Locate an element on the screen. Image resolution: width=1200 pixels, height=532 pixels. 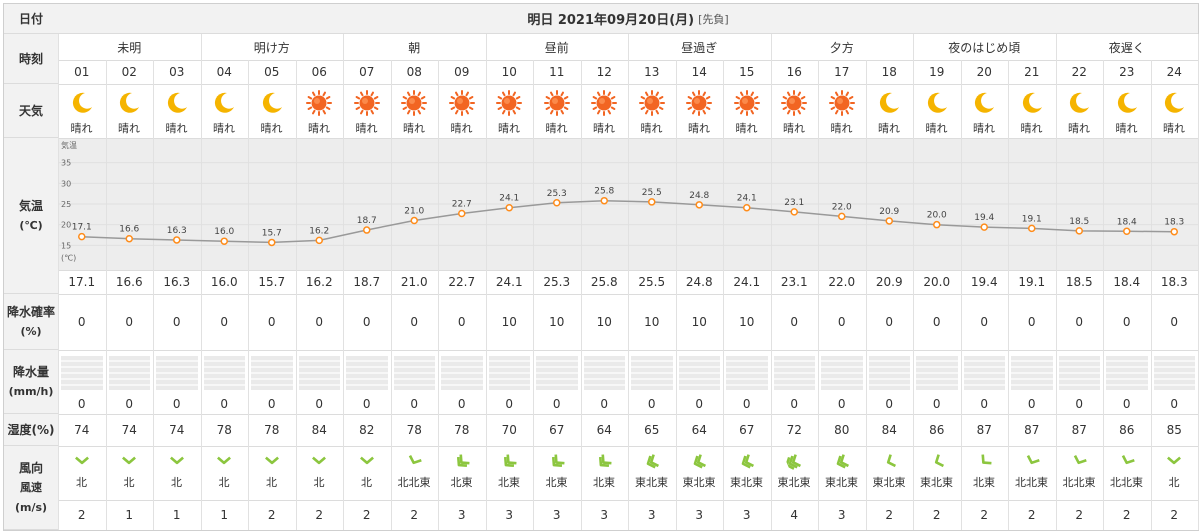
temperature-value: 19.1 is located at coordinates (1032, 282).